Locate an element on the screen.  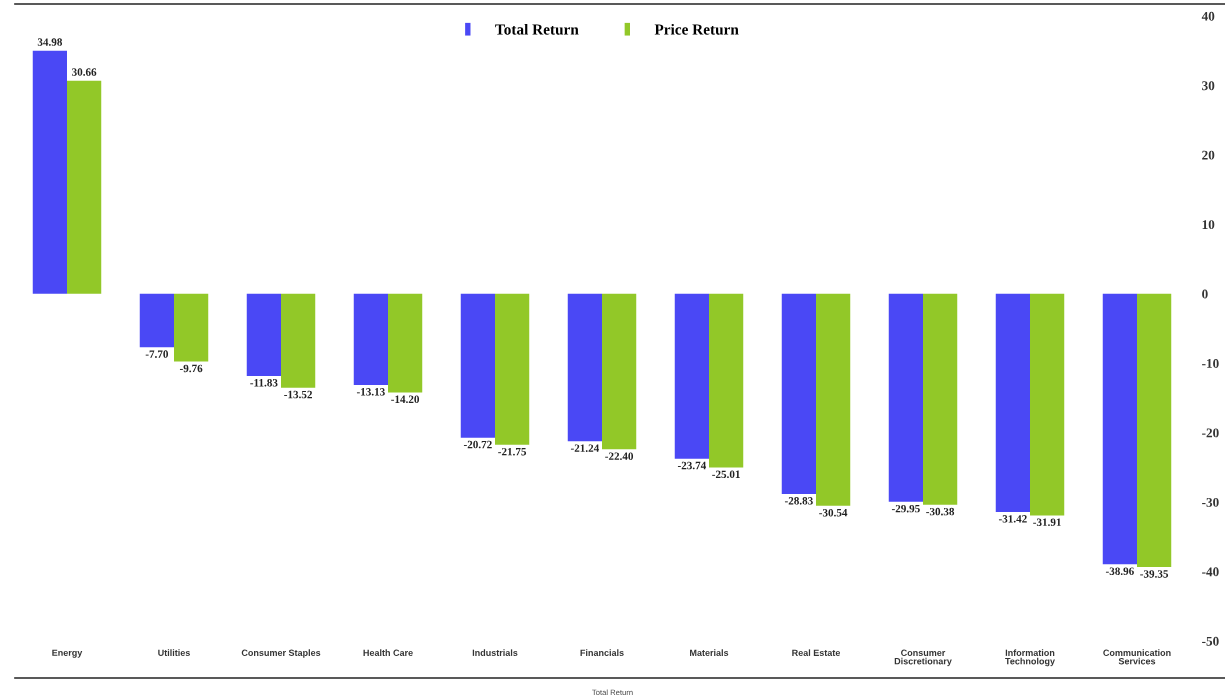
data-label: -14.20 is located at coordinates (405, 399).